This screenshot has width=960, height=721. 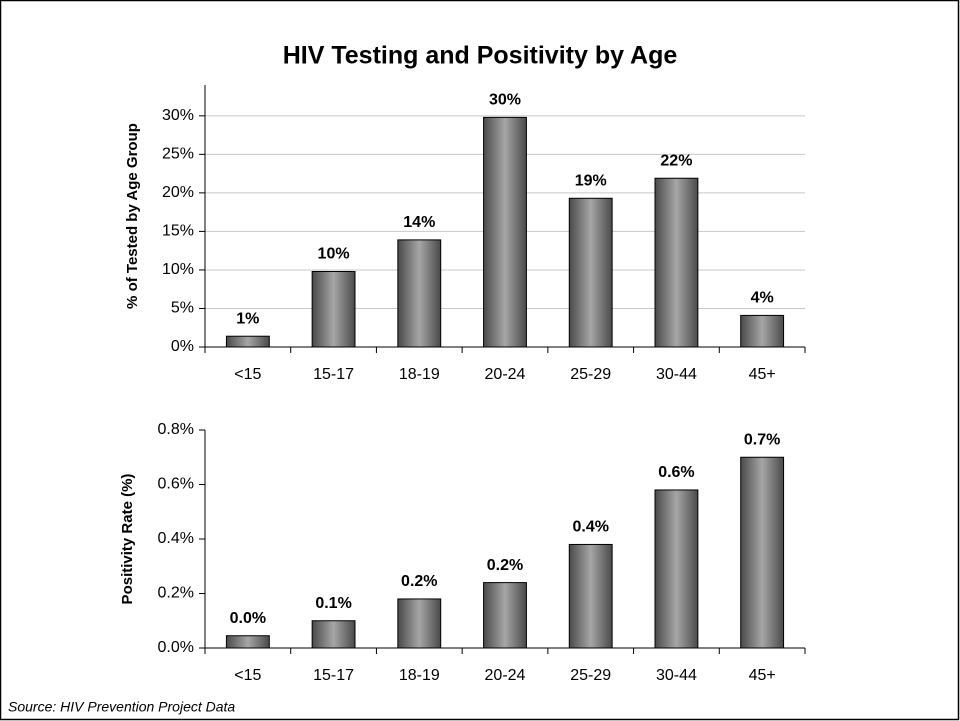 What do you see at coordinates (178, 192) in the screenshot?
I see `y-tick-label: 20%` at bounding box center [178, 192].